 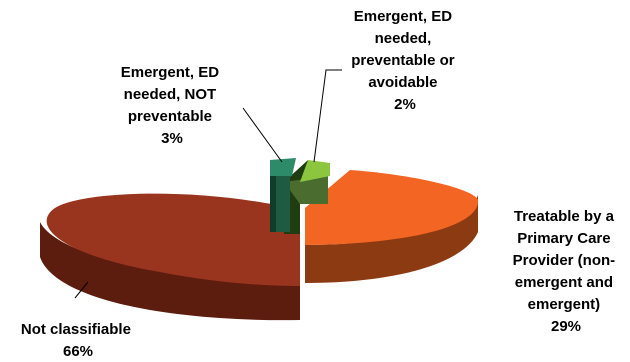 What do you see at coordinates (403, 38) in the screenshot?
I see `label-preventable-avoidable-line: needed,` at bounding box center [403, 38].